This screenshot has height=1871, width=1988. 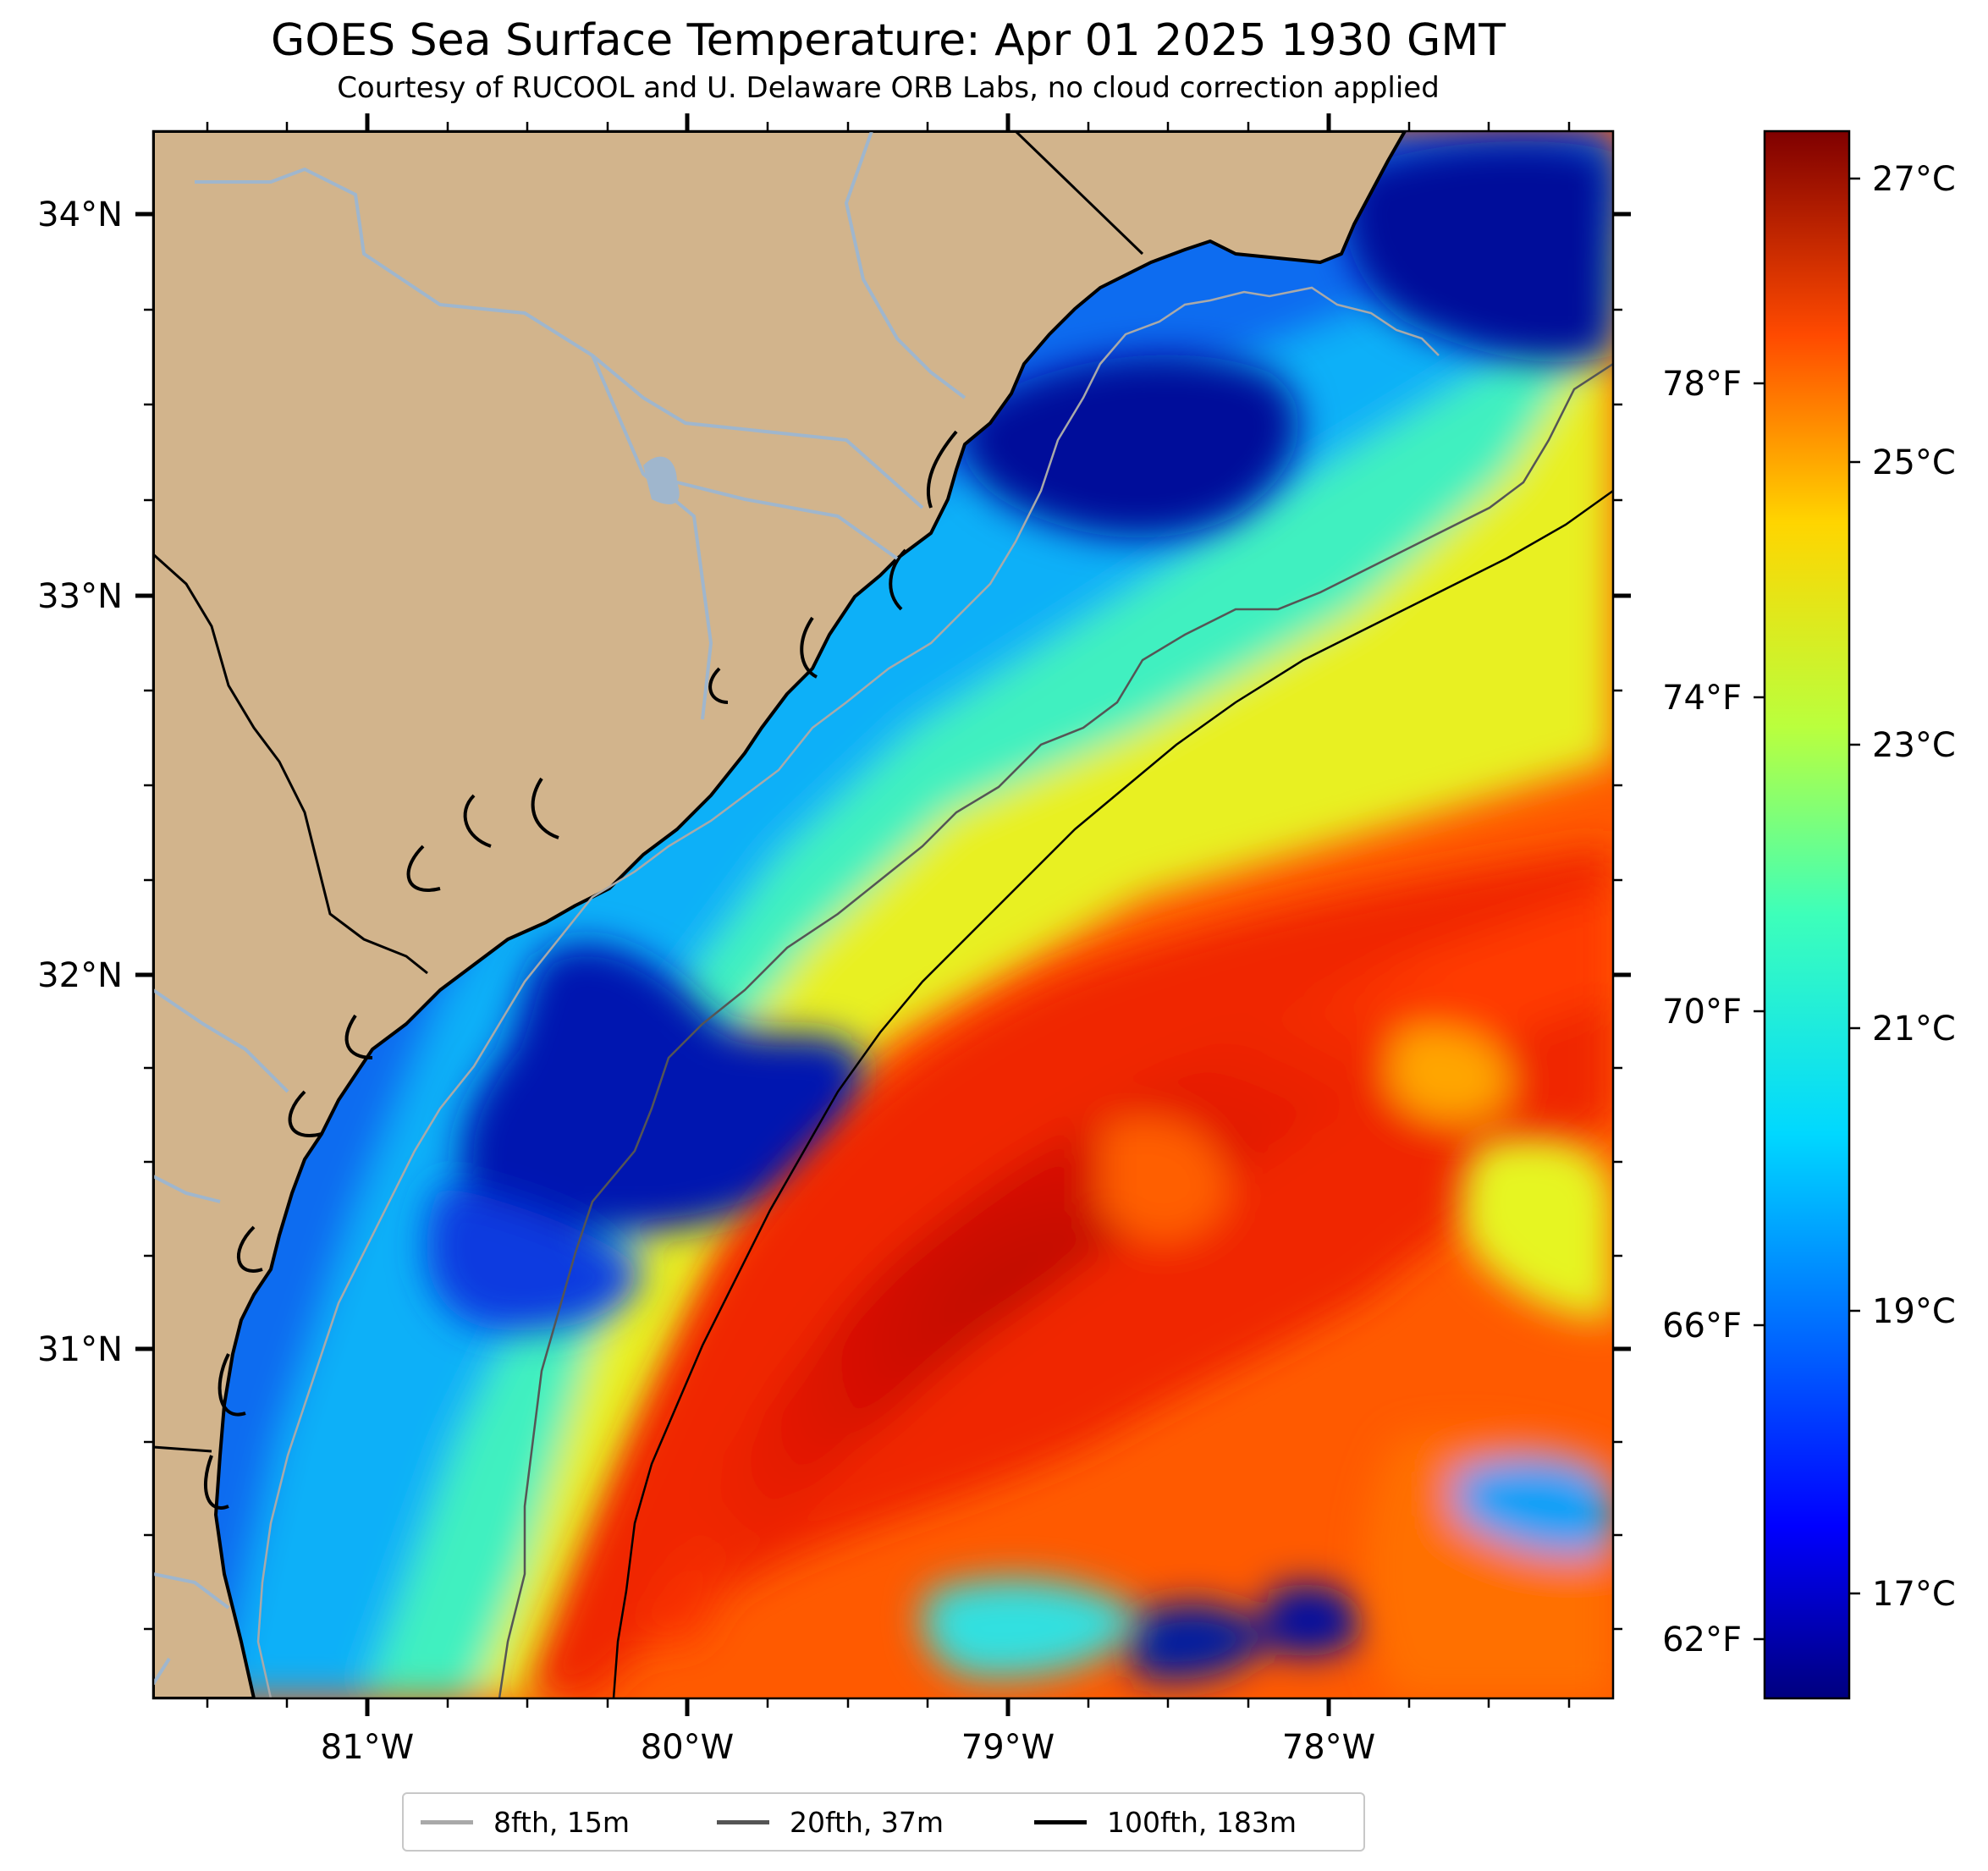 I want to click on colorbar-label-70f: 70°F, so click(x=1702, y=1013).